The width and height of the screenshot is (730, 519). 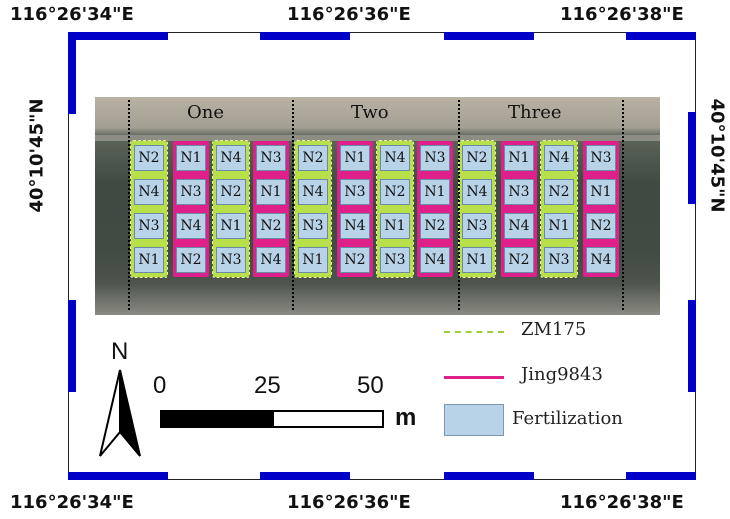 I want to click on bottom-coord-right: 116°26'38"E, so click(x=622, y=502).